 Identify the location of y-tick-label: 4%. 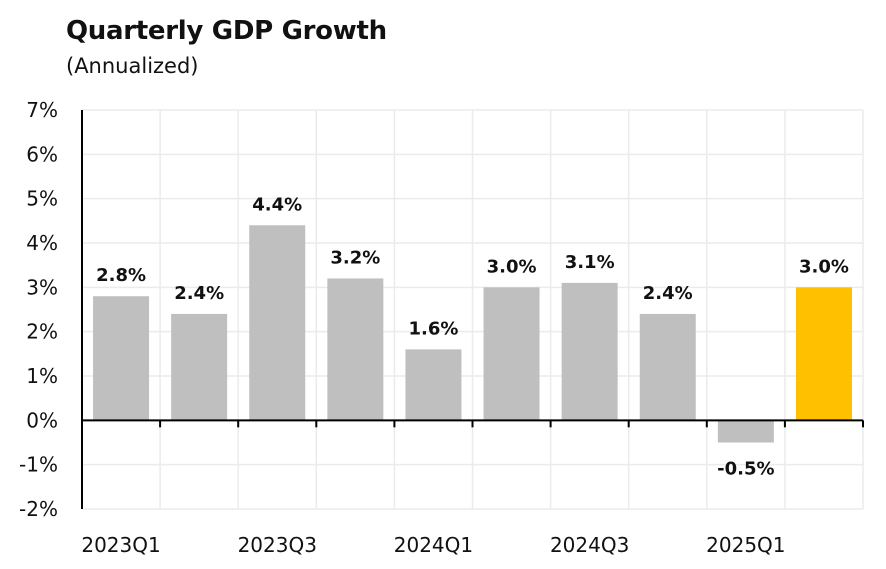
(42, 243).